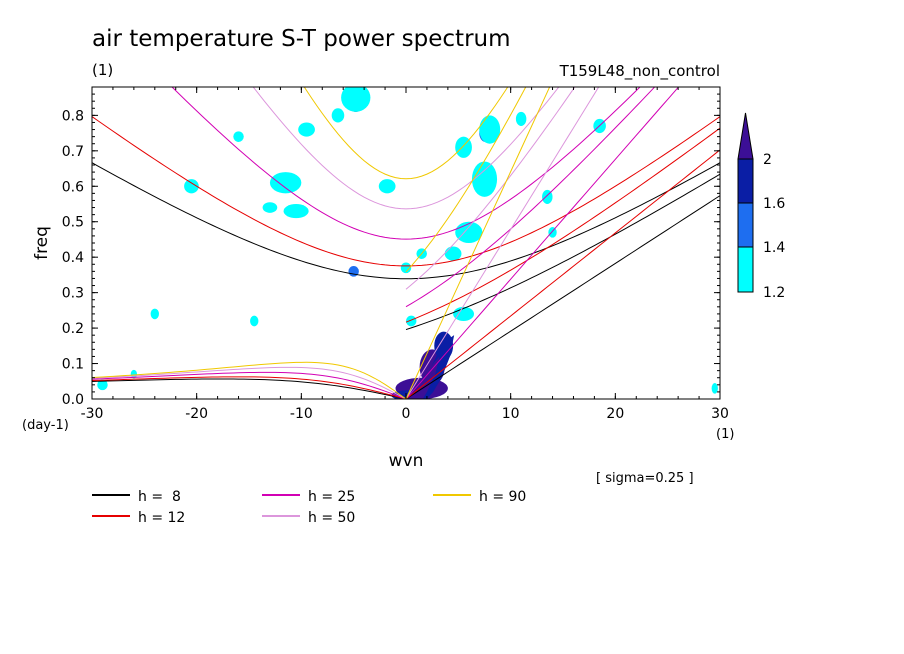 This screenshot has width=904, height=654. I want to click on x-tick-label: -10, so click(301, 414).